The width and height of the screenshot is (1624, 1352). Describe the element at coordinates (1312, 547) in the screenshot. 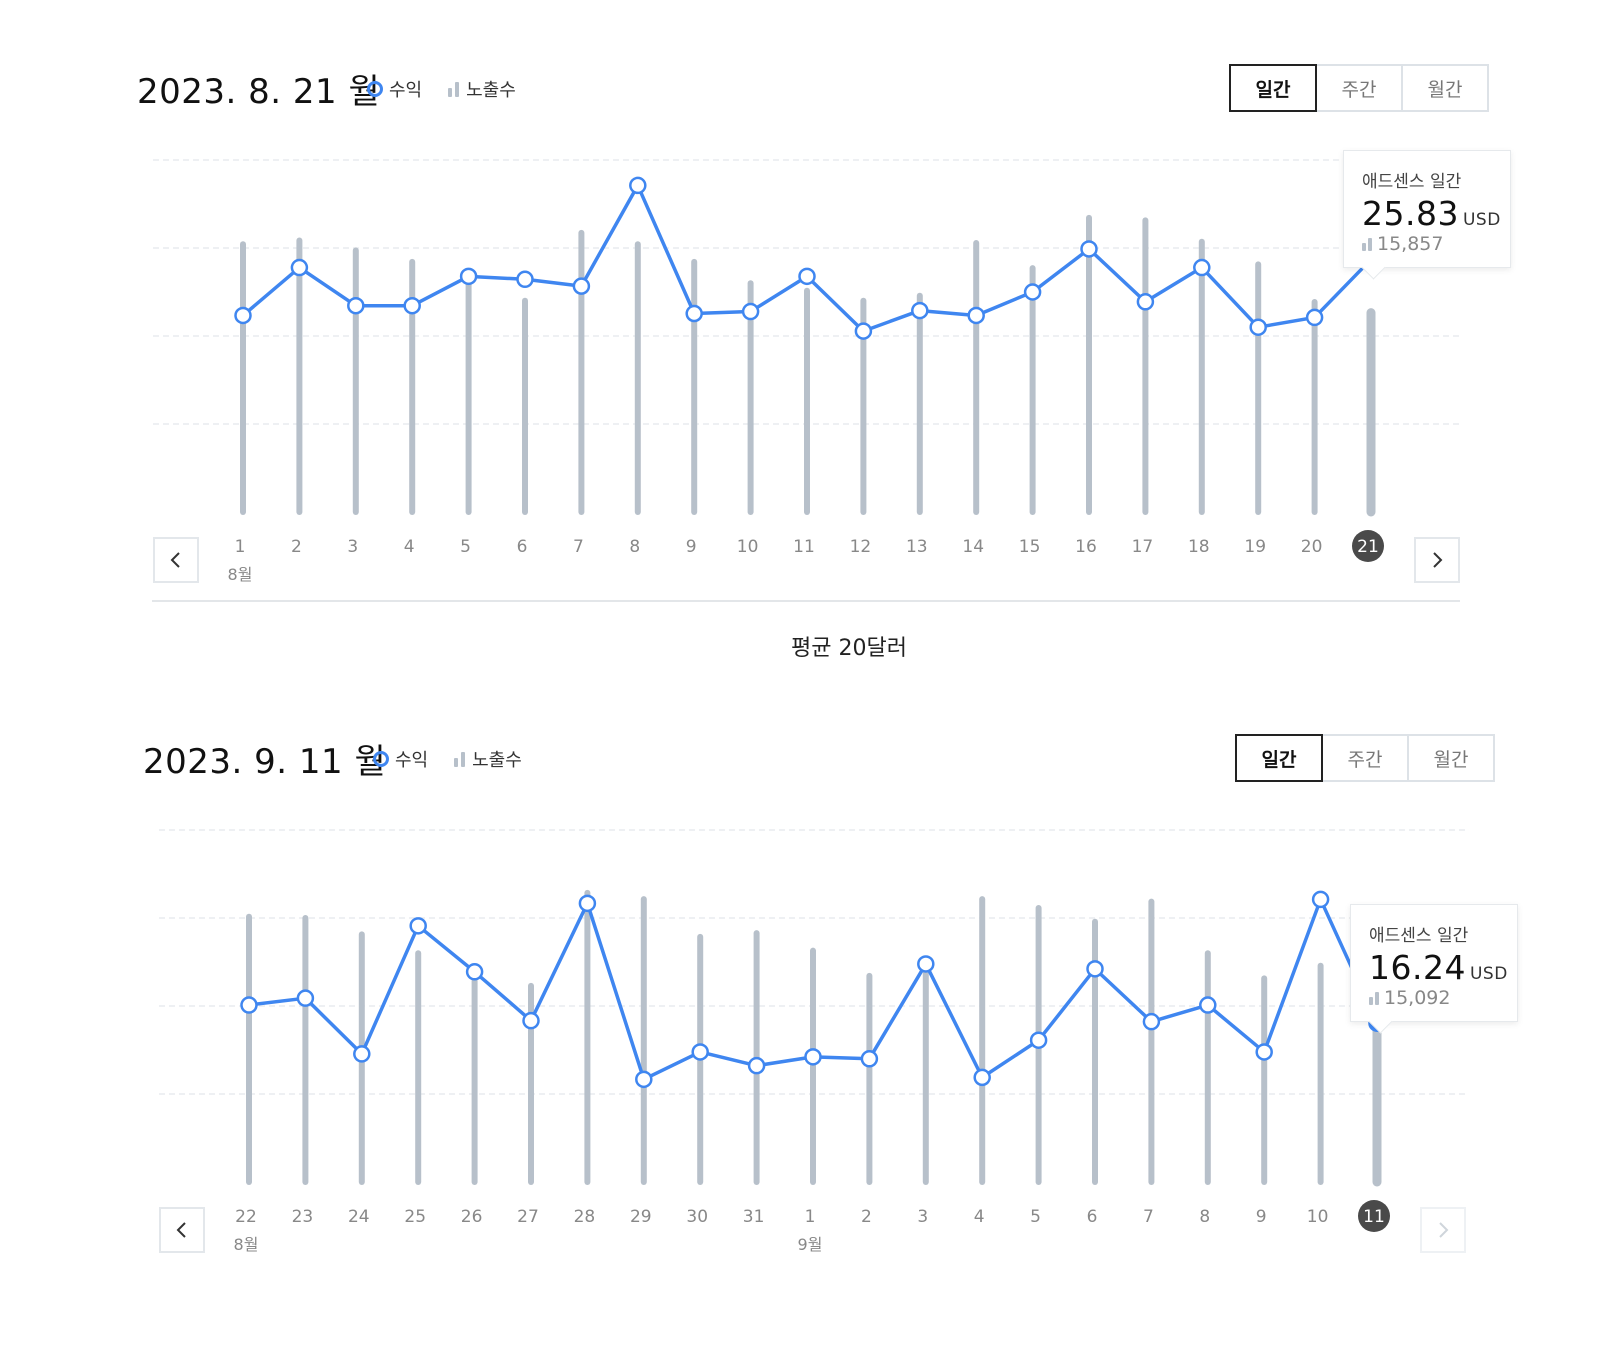

I see `x-tick-label: 20` at that location.